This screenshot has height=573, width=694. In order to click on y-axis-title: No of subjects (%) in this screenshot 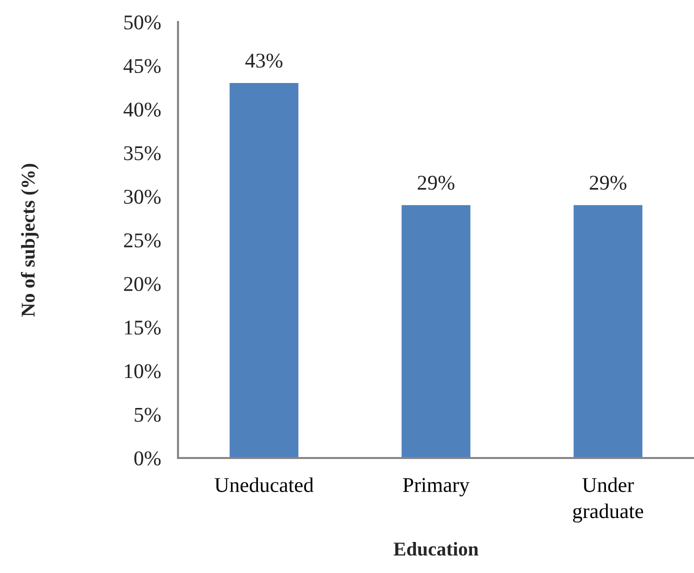, I will do `click(29, 240)`.